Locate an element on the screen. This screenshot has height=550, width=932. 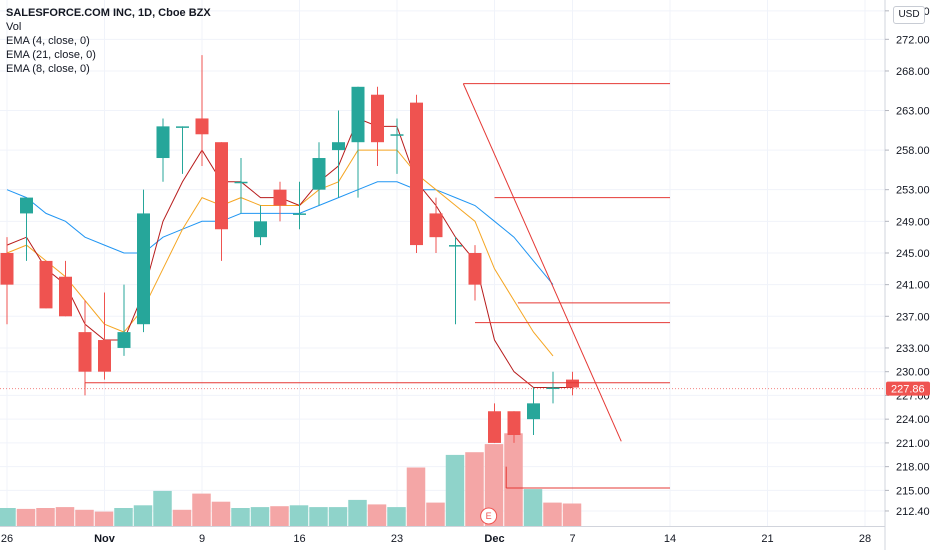
currency-button: USD is located at coordinates (909, 15).